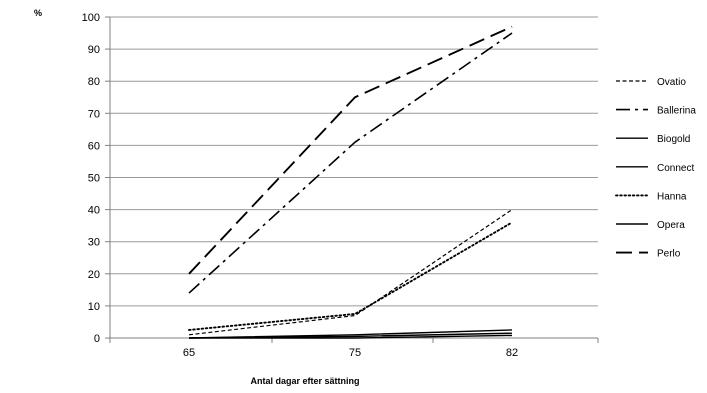 Image resolution: width=707 pixels, height=393 pixels. I want to click on x-tick-label: 75, so click(355, 353).